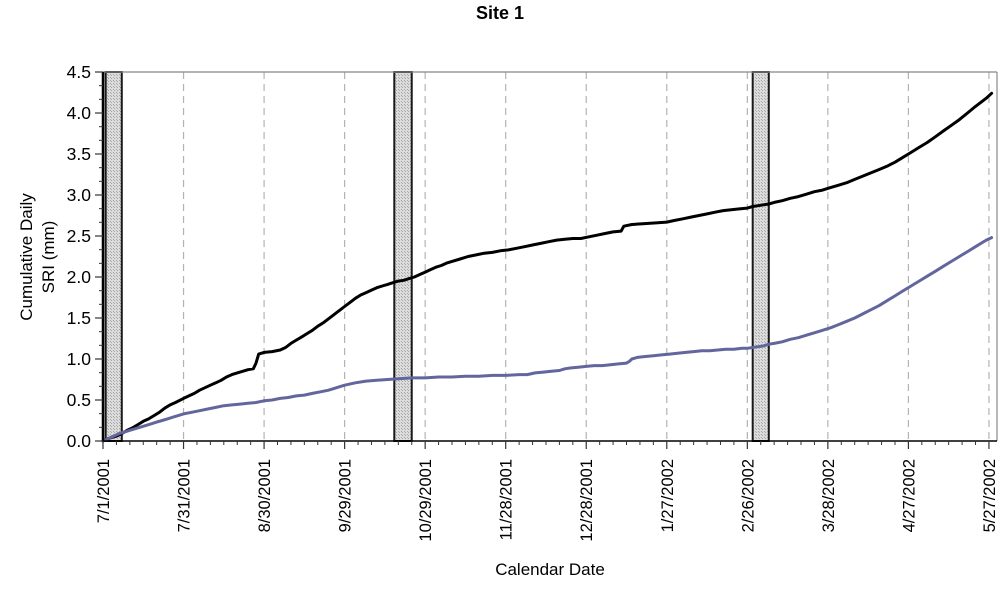 The height and width of the screenshot is (591, 1000). Describe the element at coordinates (79, 359) in the screenshot. I see `y-tick-label: 1.0` at that location.